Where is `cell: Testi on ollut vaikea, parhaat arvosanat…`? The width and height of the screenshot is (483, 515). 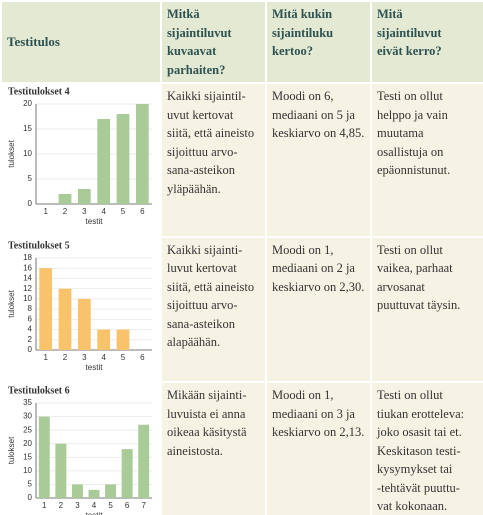 cell: Testi on ollut vaikea, parhaat arvosanat… is located at coordinates (426, 309).